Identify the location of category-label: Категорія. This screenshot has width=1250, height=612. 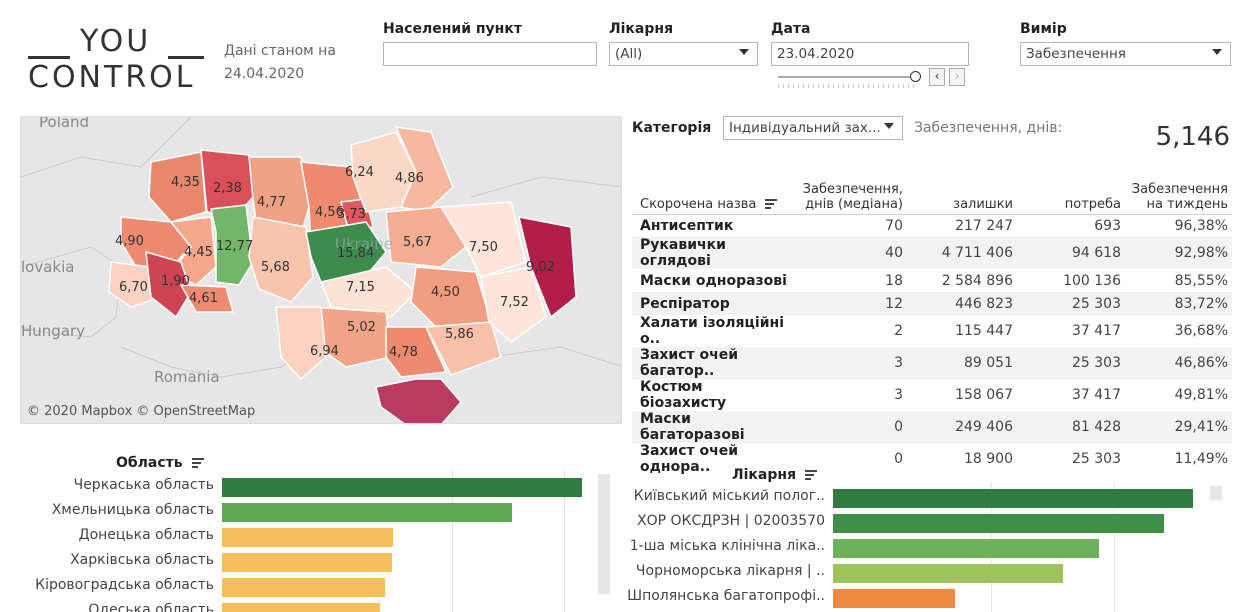
(672, 128).